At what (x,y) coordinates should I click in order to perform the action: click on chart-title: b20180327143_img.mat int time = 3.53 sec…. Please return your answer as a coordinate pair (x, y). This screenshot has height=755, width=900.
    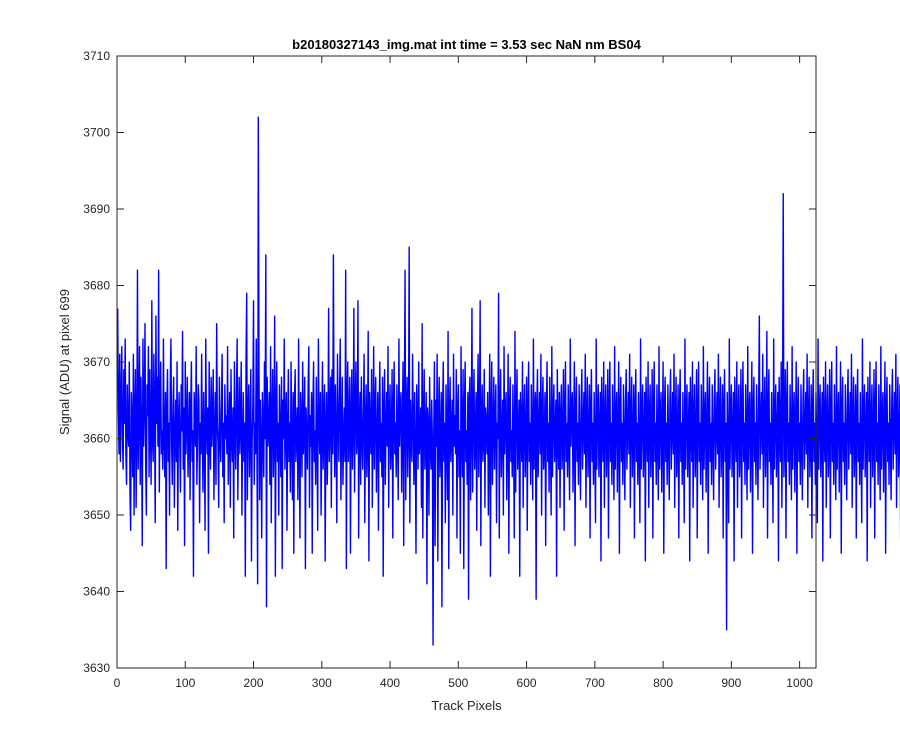
    Looking at the image, I should click on (466, 44).